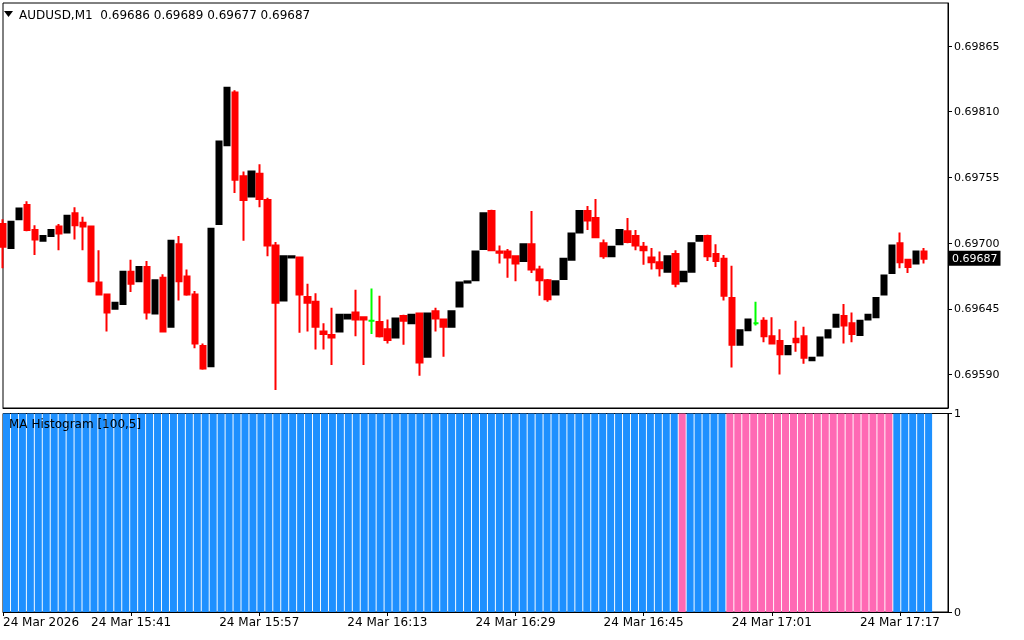 The height and width of the screenshot is (640, 1024). Describe the element at coordinates (957, 612) in the screenshot. I see `y-tick-label: 0` at that location.